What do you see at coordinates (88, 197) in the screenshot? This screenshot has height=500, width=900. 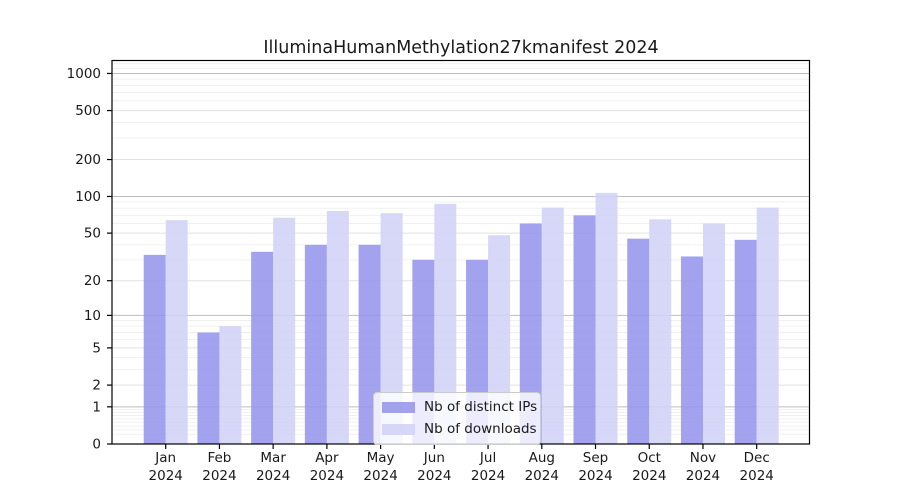 I see `y-tick-label: 100` at bounding box center [88, 197].